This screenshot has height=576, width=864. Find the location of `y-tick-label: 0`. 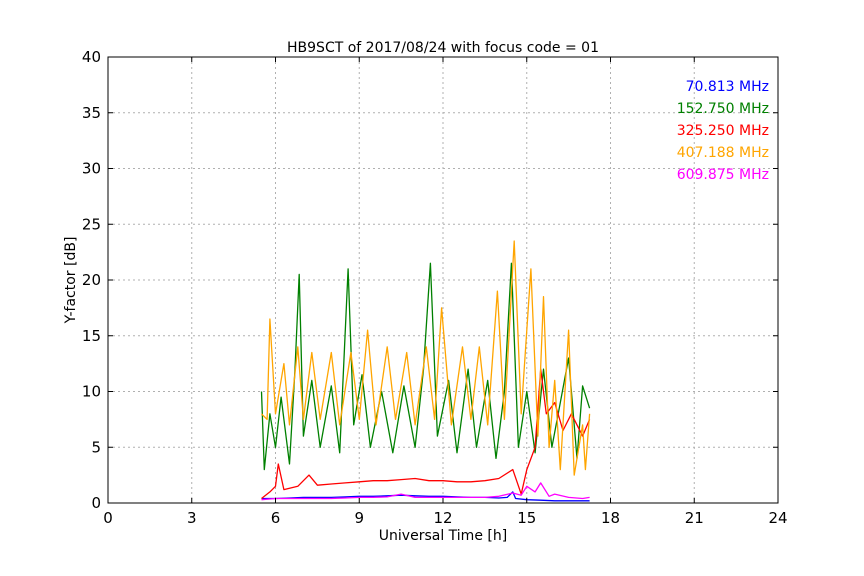

y-tick-label: 0 is located at coordinates (96, 503).